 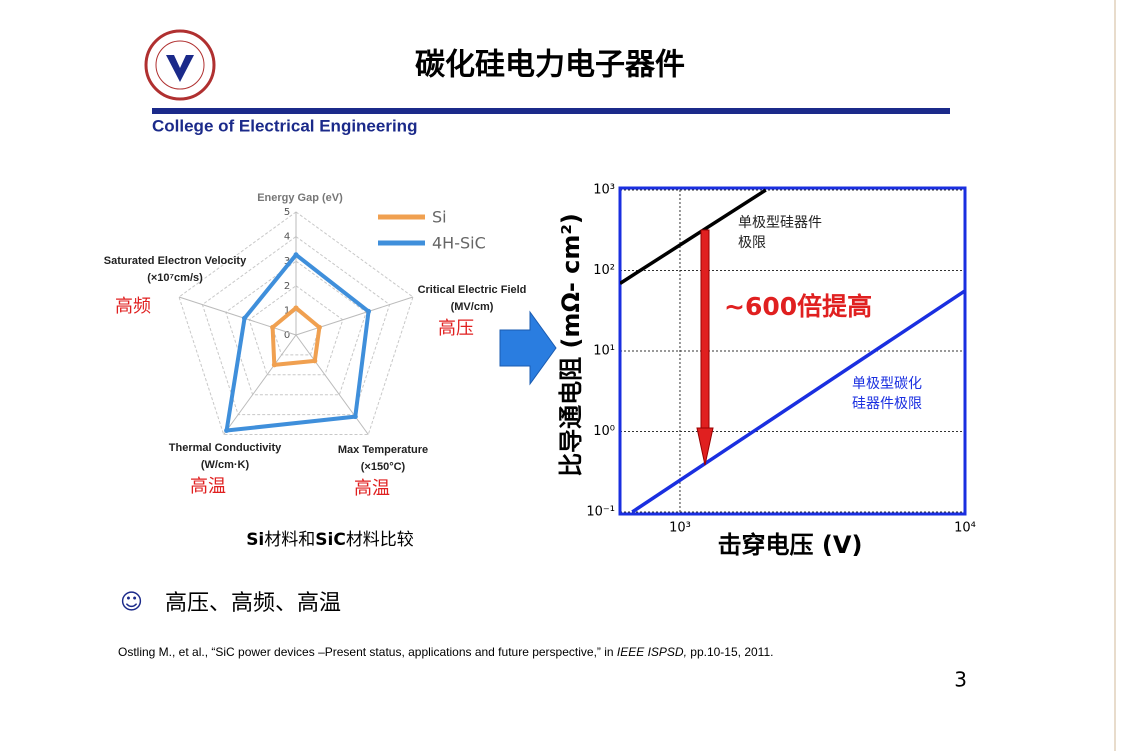 What do you see at coordinates (604, 270) in the screenshot?
I see `y-tick-label: 10²` at bounding box center [604, 270].